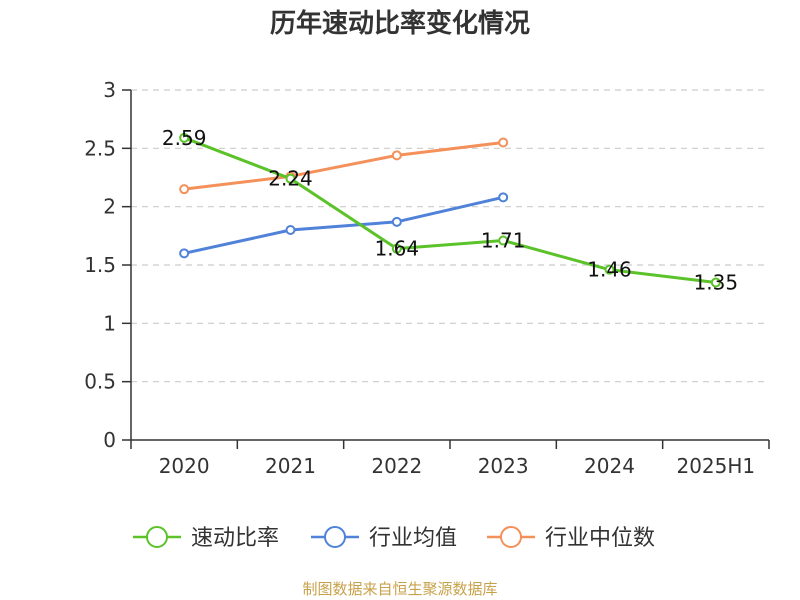 The height and width of the screenshot is (600, 800). I want to click on x-tick-label: 2020, so click(184, 466).